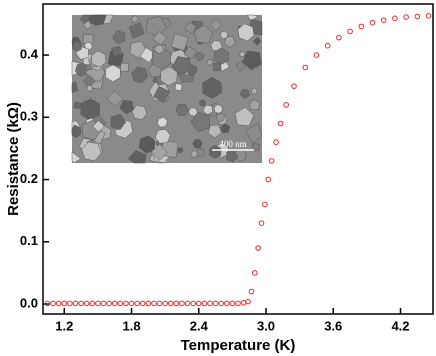 The image size is (436, 356). I want to click on y-tick-label: 0.3, so click(29, 116).